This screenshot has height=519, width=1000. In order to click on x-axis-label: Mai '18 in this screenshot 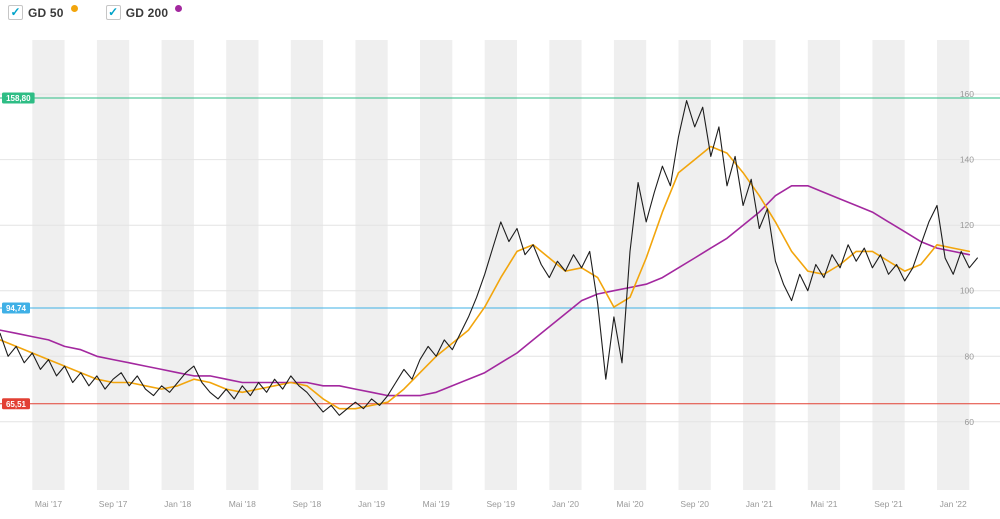, I will do `click(242, 504)`.